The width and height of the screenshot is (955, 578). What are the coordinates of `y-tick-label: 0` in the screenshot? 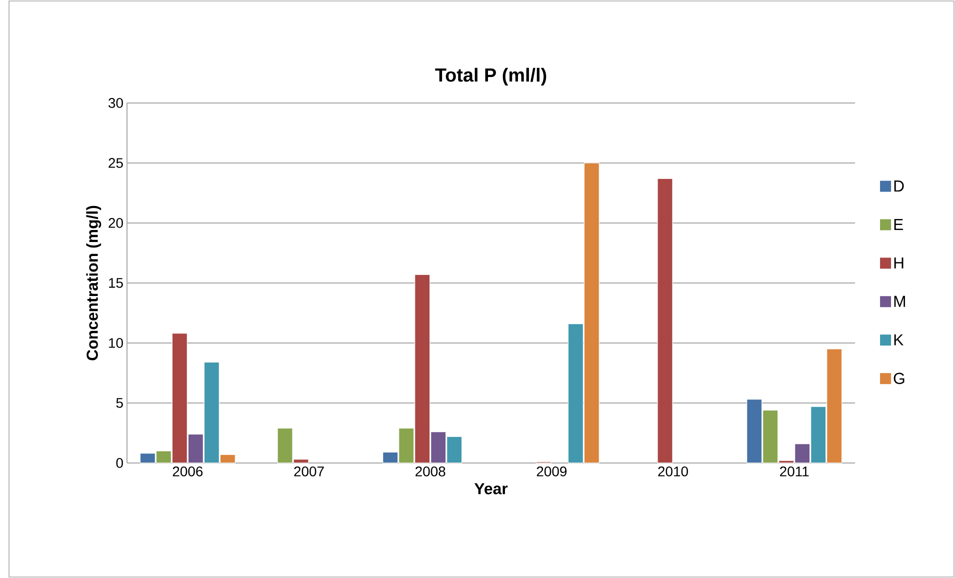 It's located at (119, 463).